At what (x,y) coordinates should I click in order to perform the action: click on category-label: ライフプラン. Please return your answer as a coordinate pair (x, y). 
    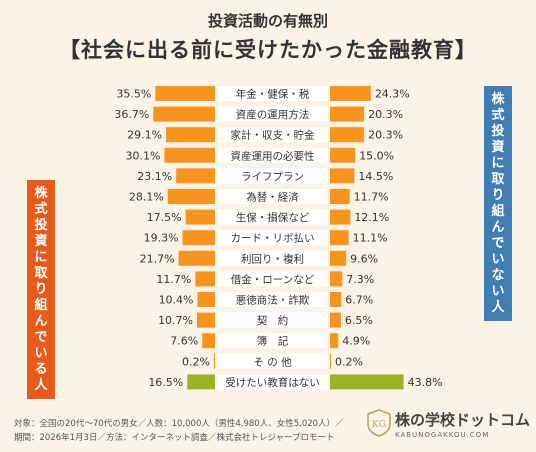
    Looking at the image, I should click on (272, 177).